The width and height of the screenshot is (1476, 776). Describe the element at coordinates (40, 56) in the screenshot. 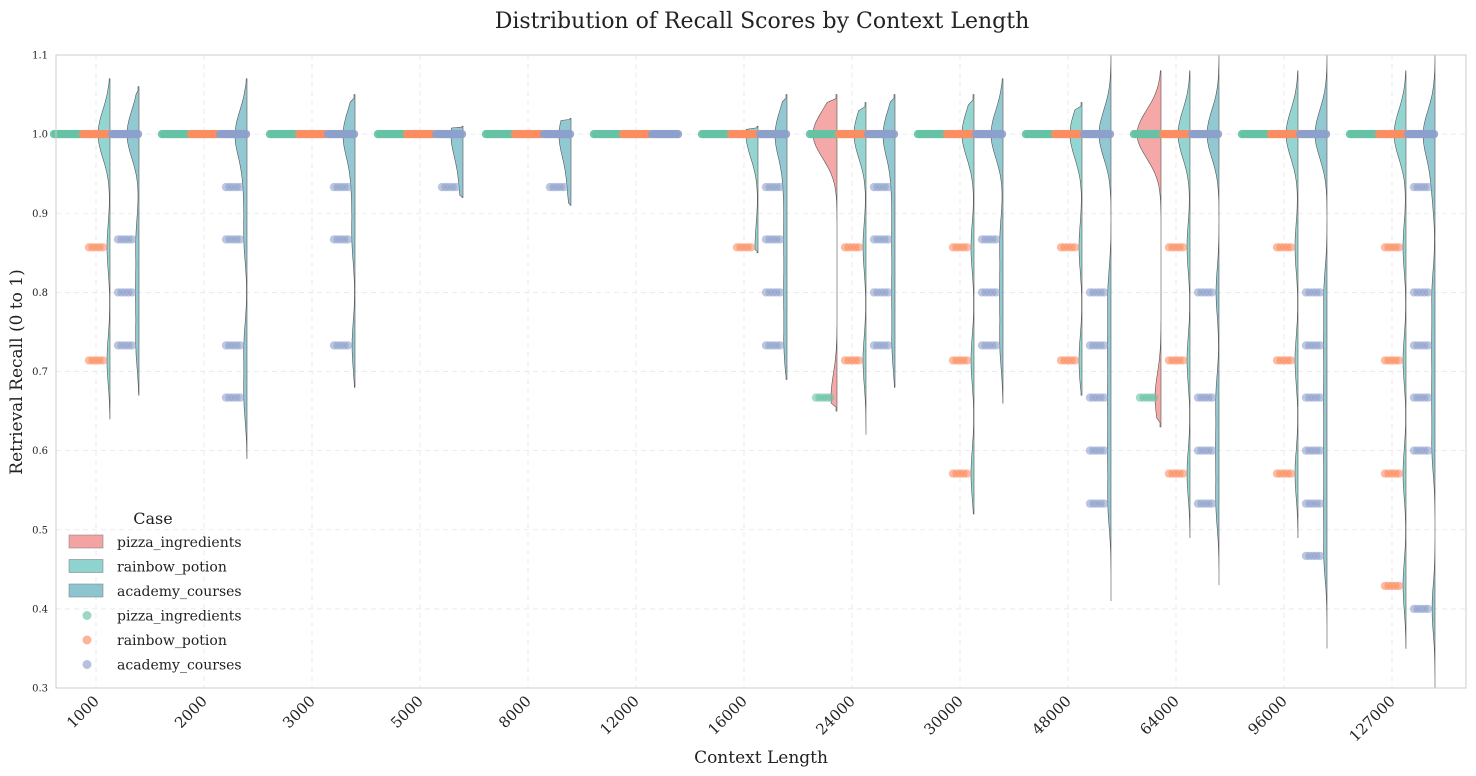

I see `y-tick-label: 1.1` at that location.